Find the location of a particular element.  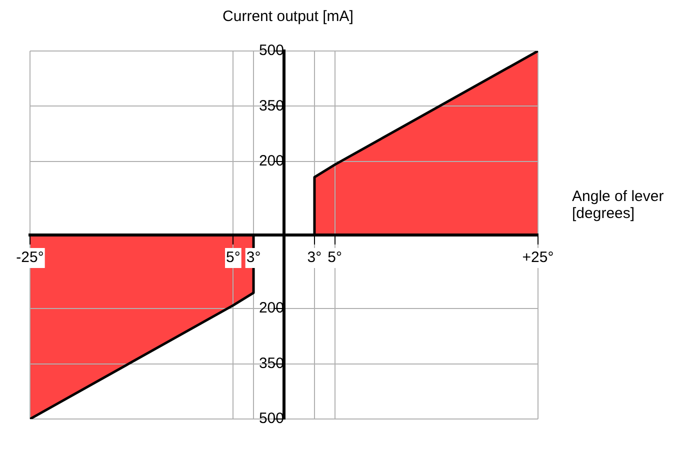

x-tick-label: +25° is located at coordinates (538, 257).